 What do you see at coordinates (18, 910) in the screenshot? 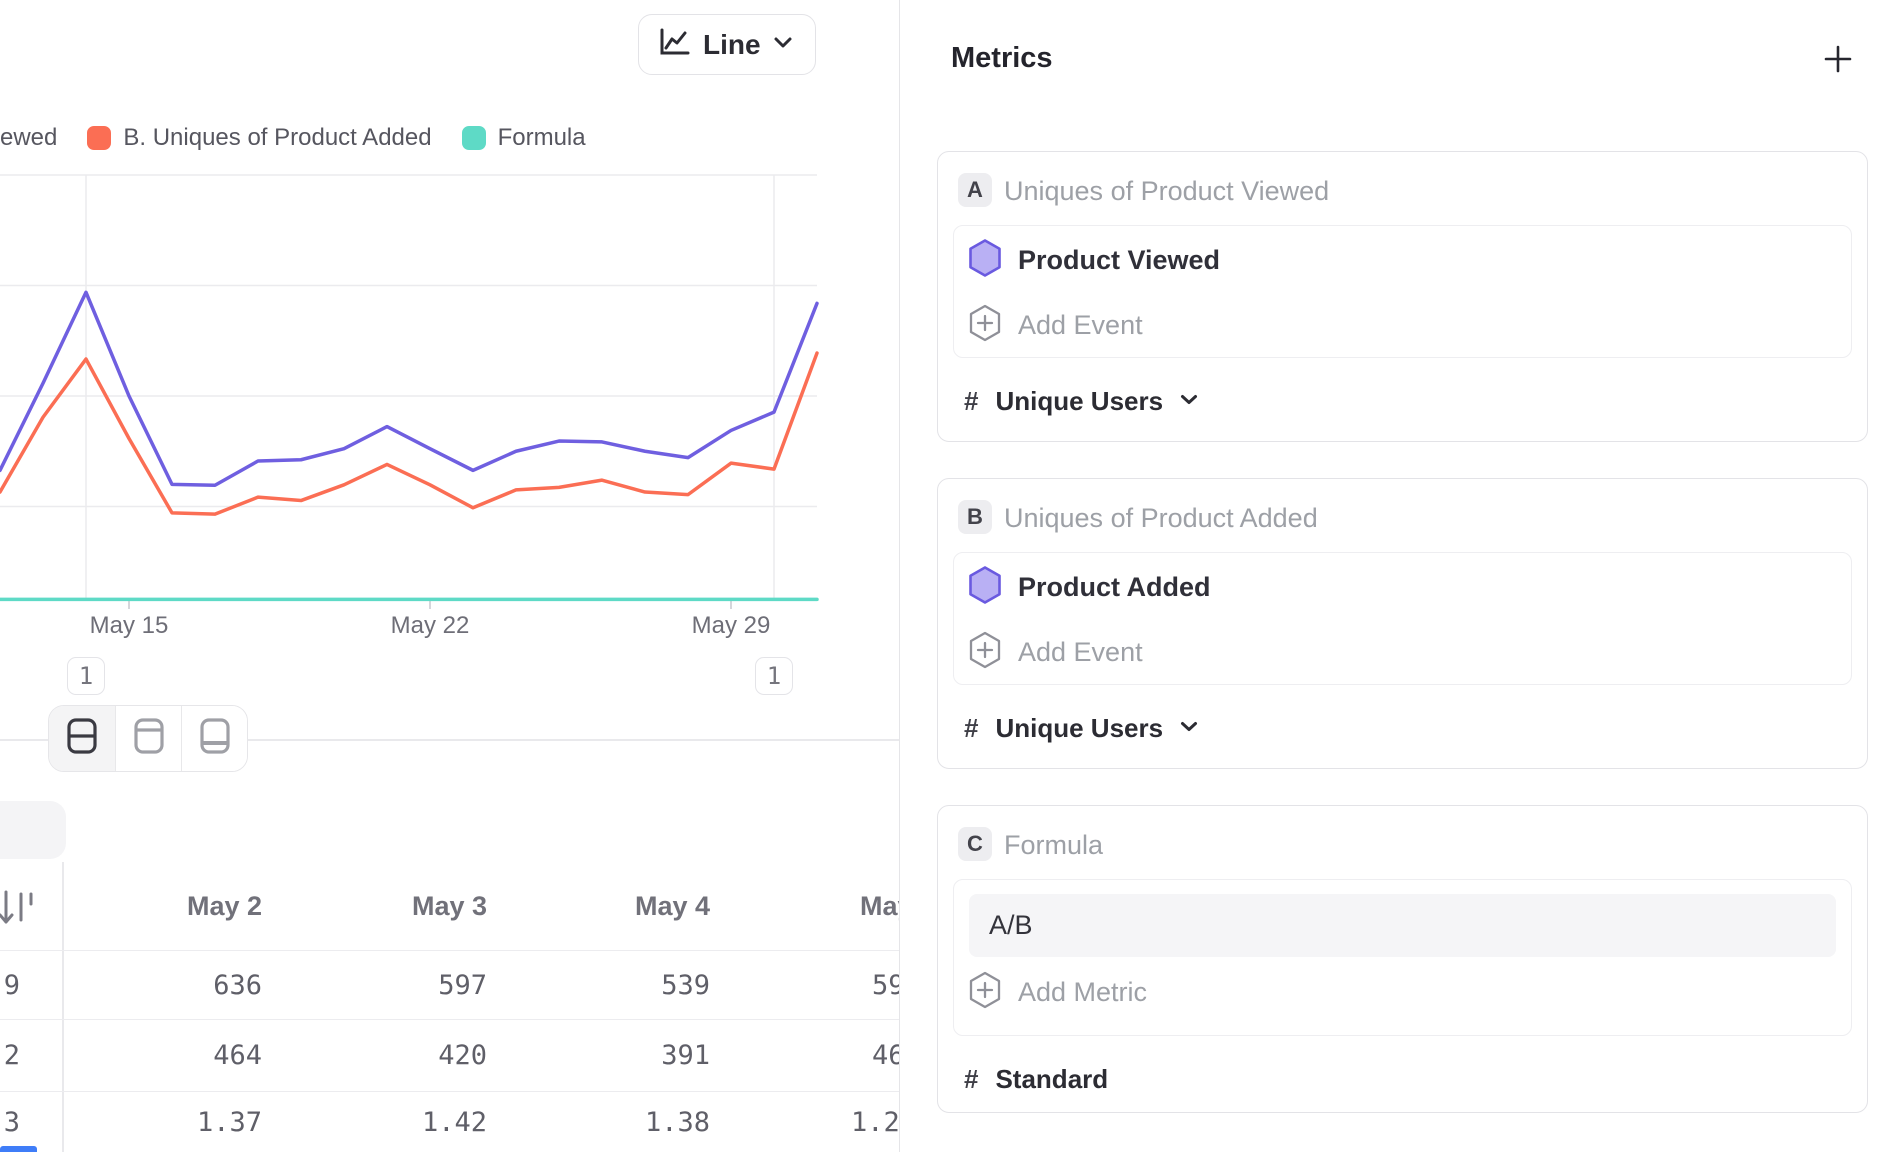
I see `sort-descending-icon` at bounding box center [18, 910].